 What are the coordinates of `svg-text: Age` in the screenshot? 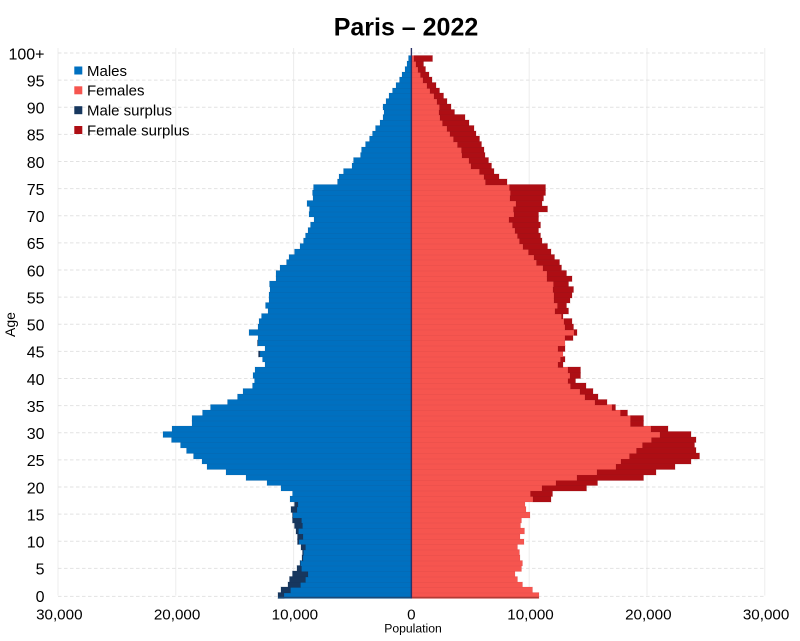 It's located at (10, 324).